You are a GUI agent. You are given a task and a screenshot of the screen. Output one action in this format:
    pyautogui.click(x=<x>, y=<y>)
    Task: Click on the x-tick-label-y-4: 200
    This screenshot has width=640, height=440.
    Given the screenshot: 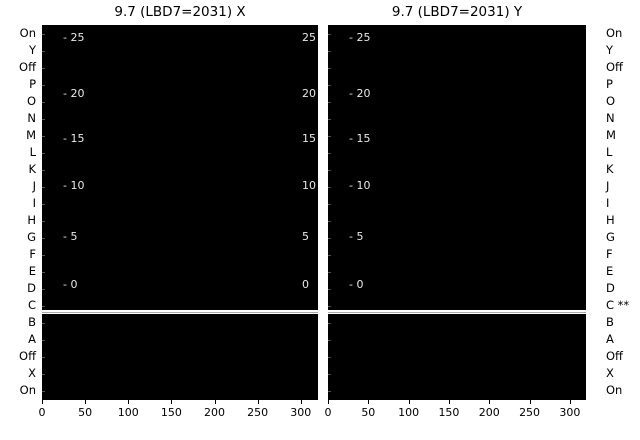 What is the action you would take?
    pyautogui.click(x=489, y=412)
    